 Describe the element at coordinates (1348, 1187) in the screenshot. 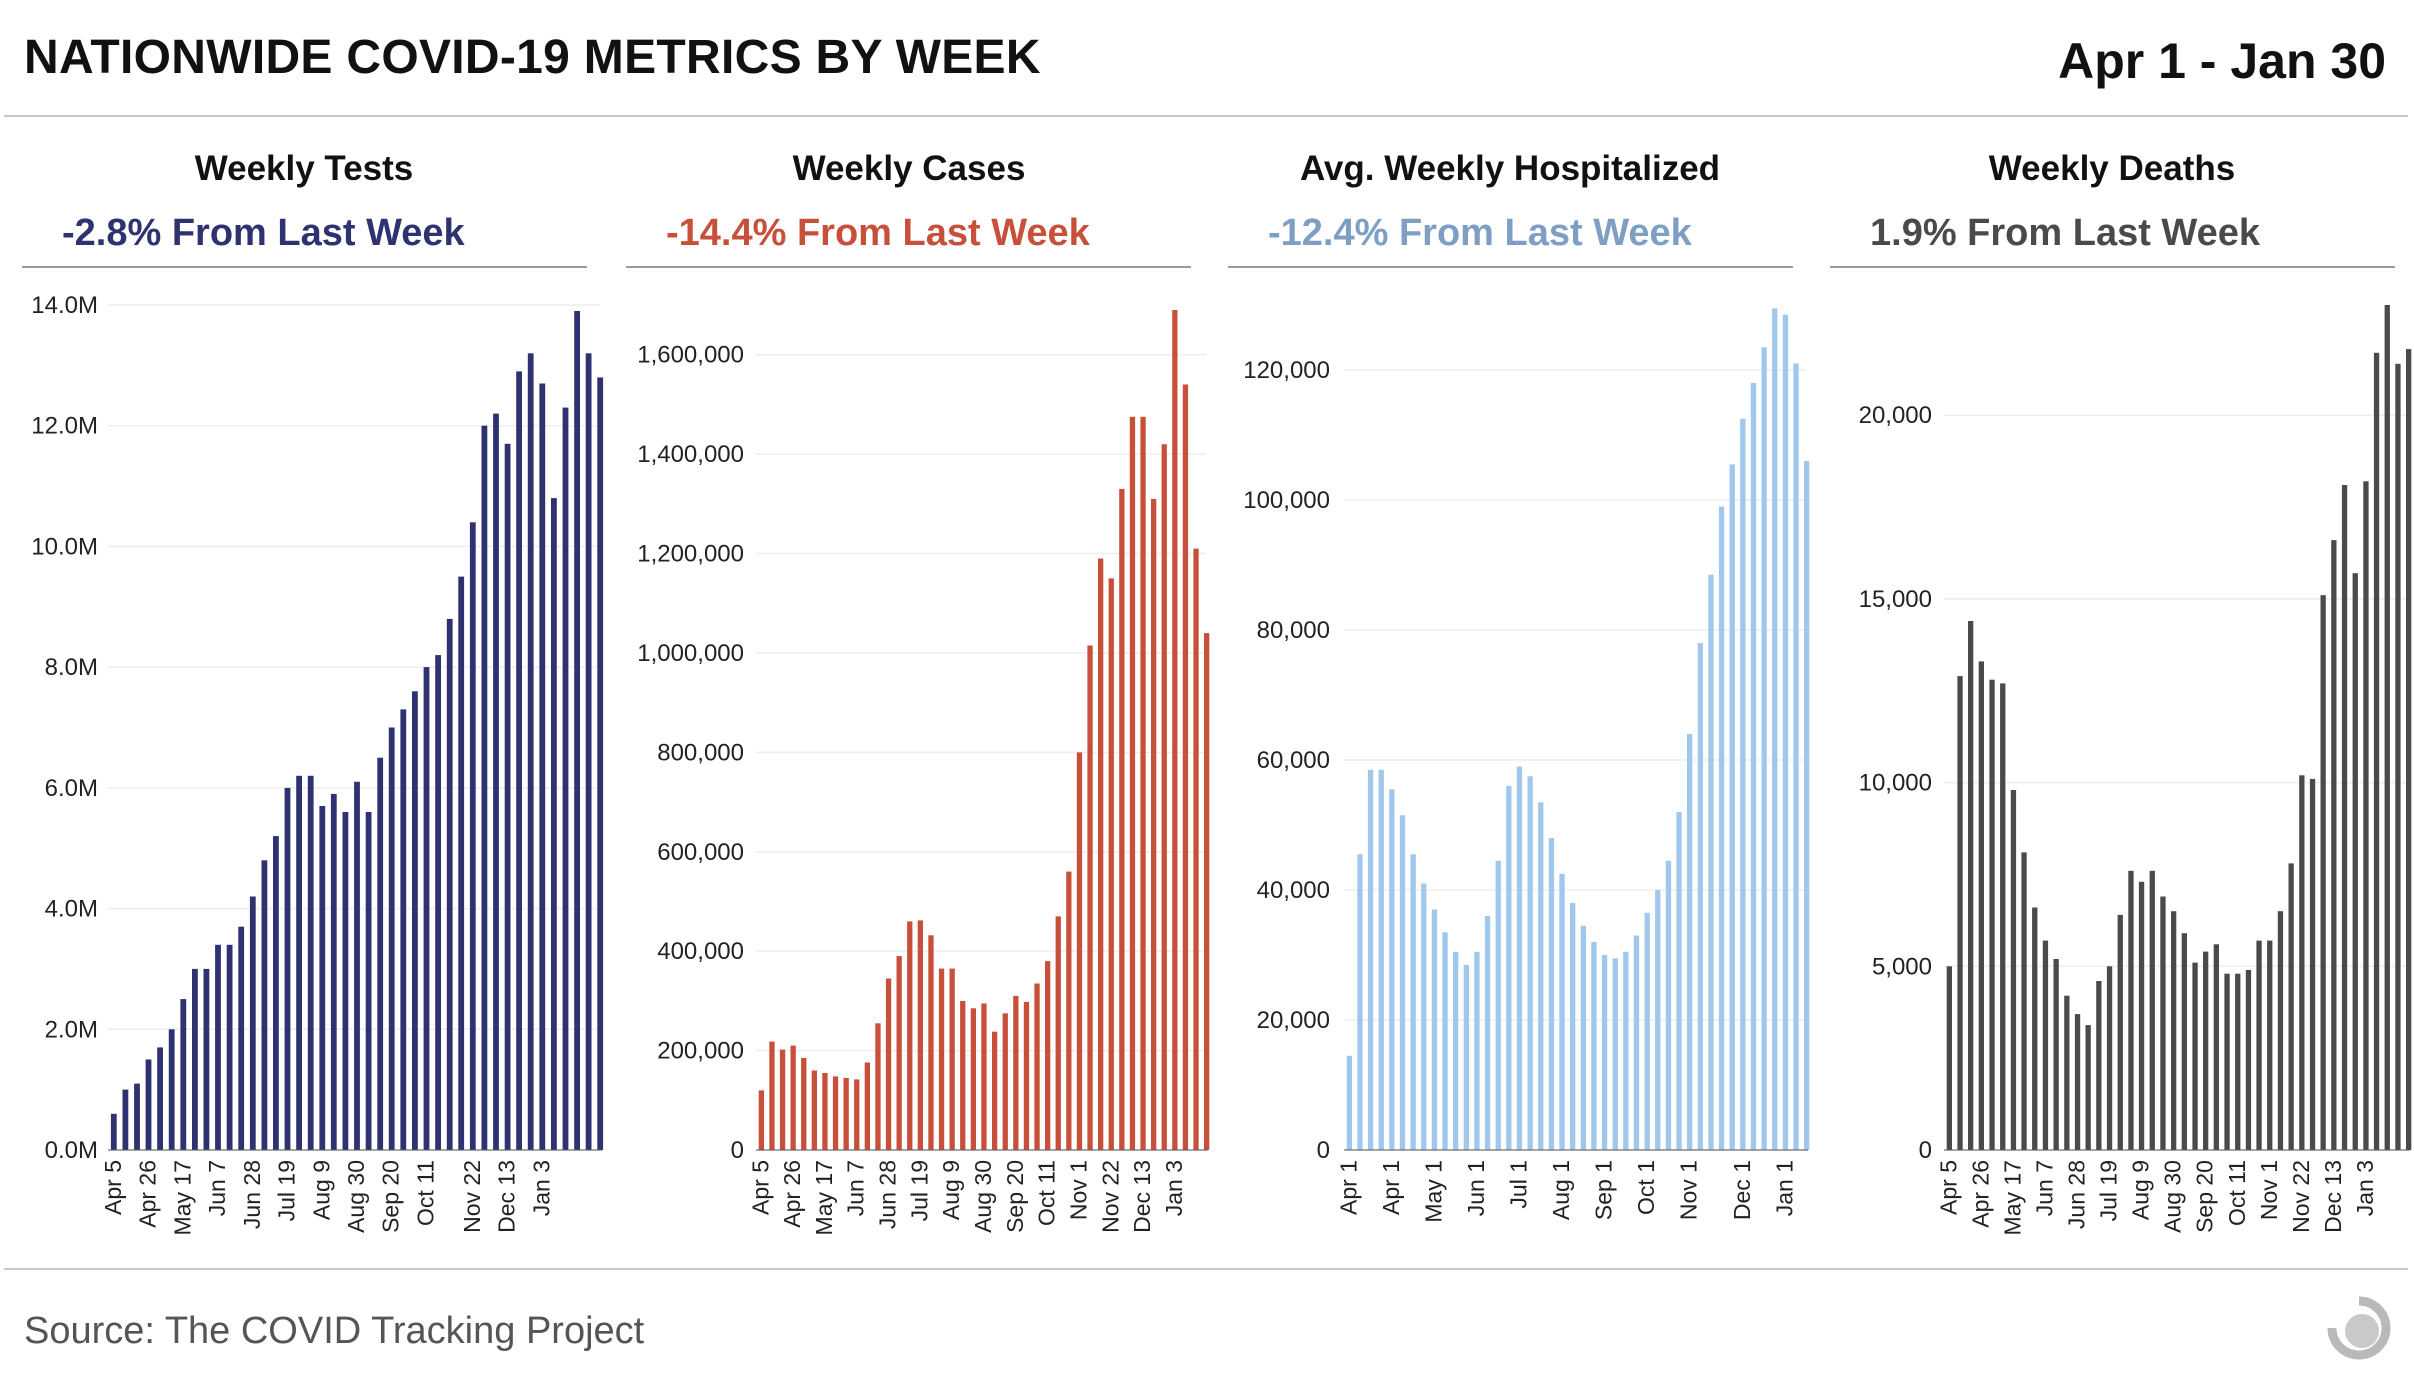

I see `x-tick-label: Apr 1` at that location.